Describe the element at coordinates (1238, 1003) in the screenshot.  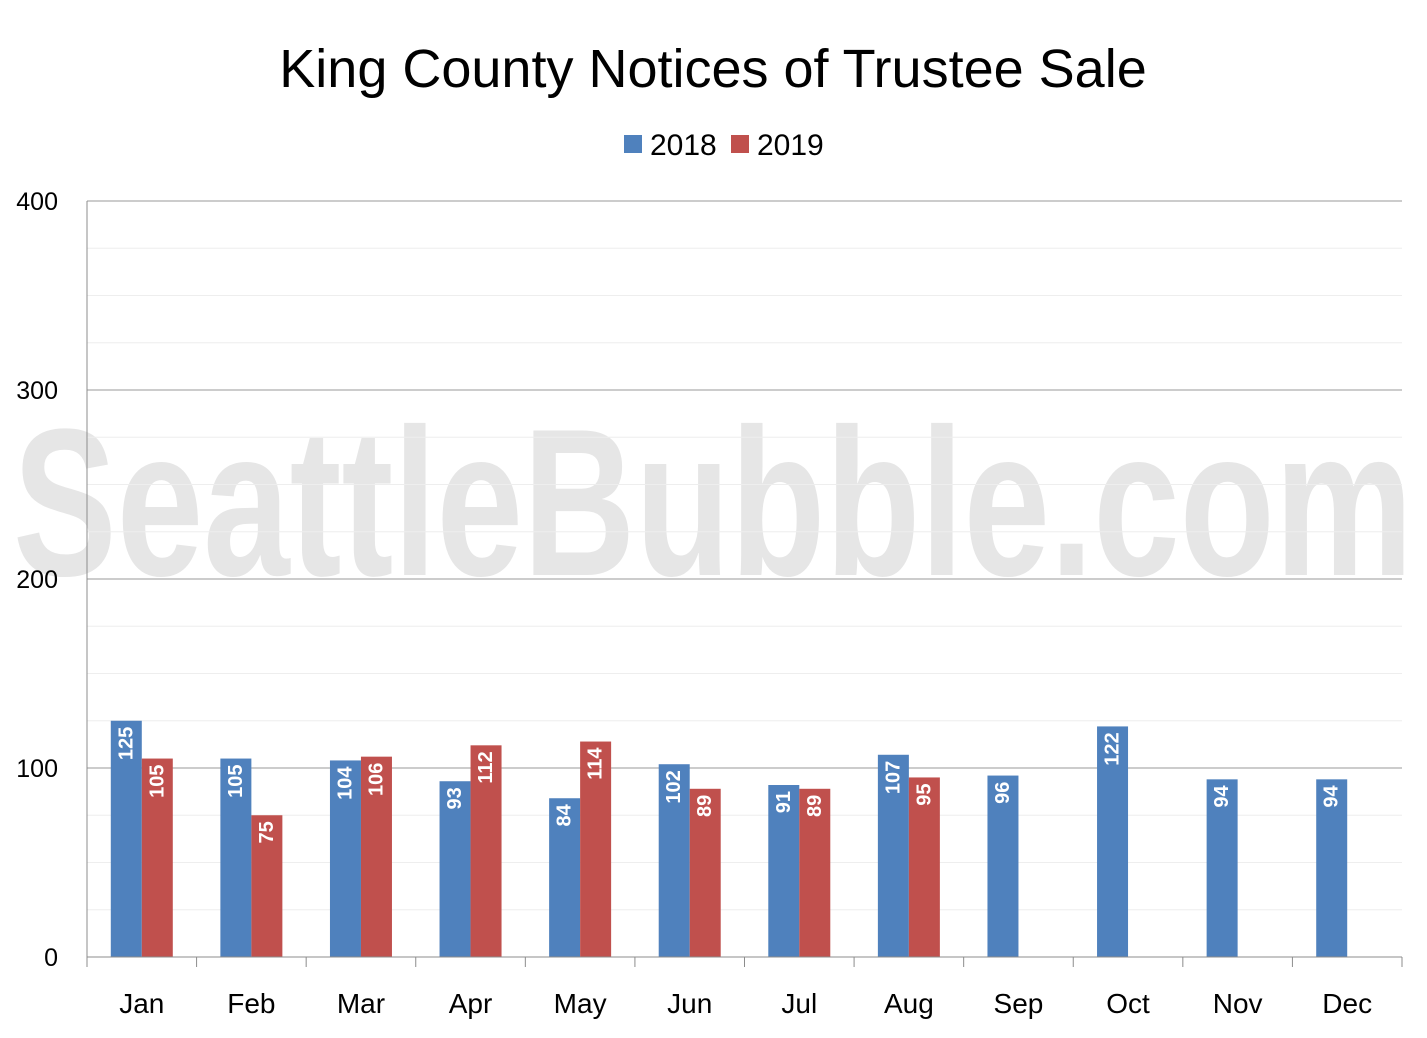
I see `x-tick-label: Nov` at that location.